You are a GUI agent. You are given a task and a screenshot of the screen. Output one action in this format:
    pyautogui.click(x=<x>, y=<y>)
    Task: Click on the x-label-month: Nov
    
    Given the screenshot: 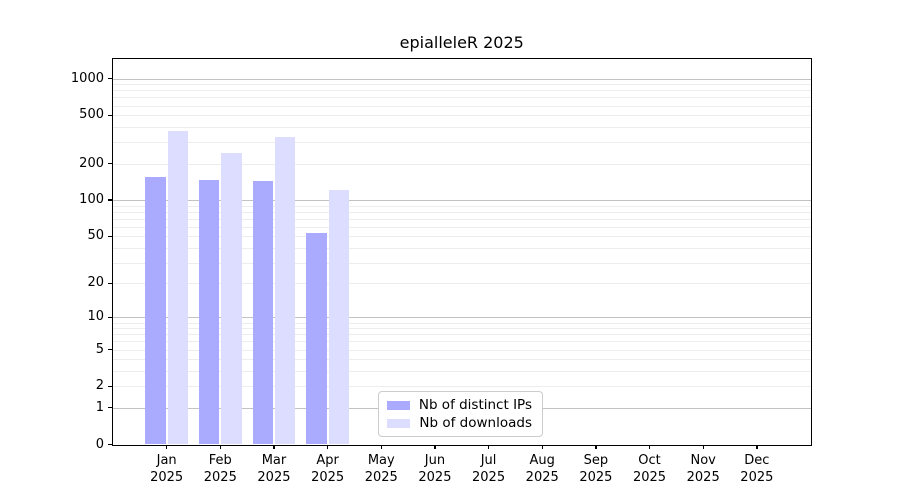 What is the action you would take?
    pyautogui.click(x=703, y=460)
    